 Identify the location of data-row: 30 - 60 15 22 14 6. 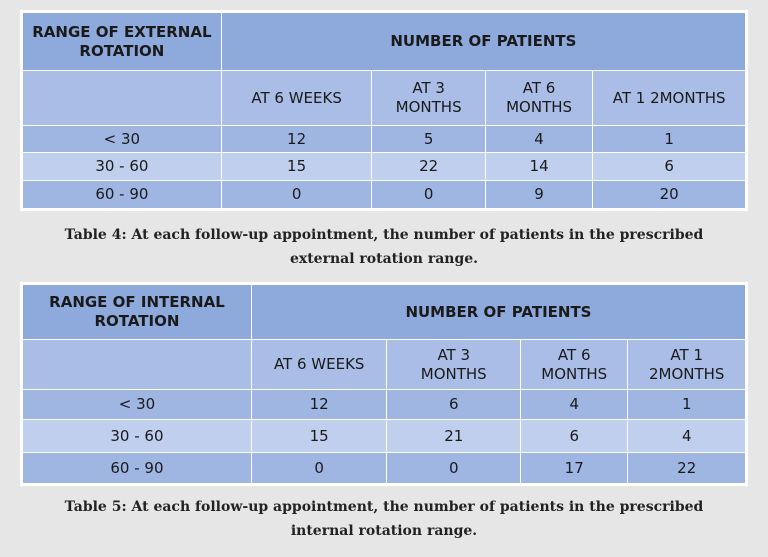
(384, 166).